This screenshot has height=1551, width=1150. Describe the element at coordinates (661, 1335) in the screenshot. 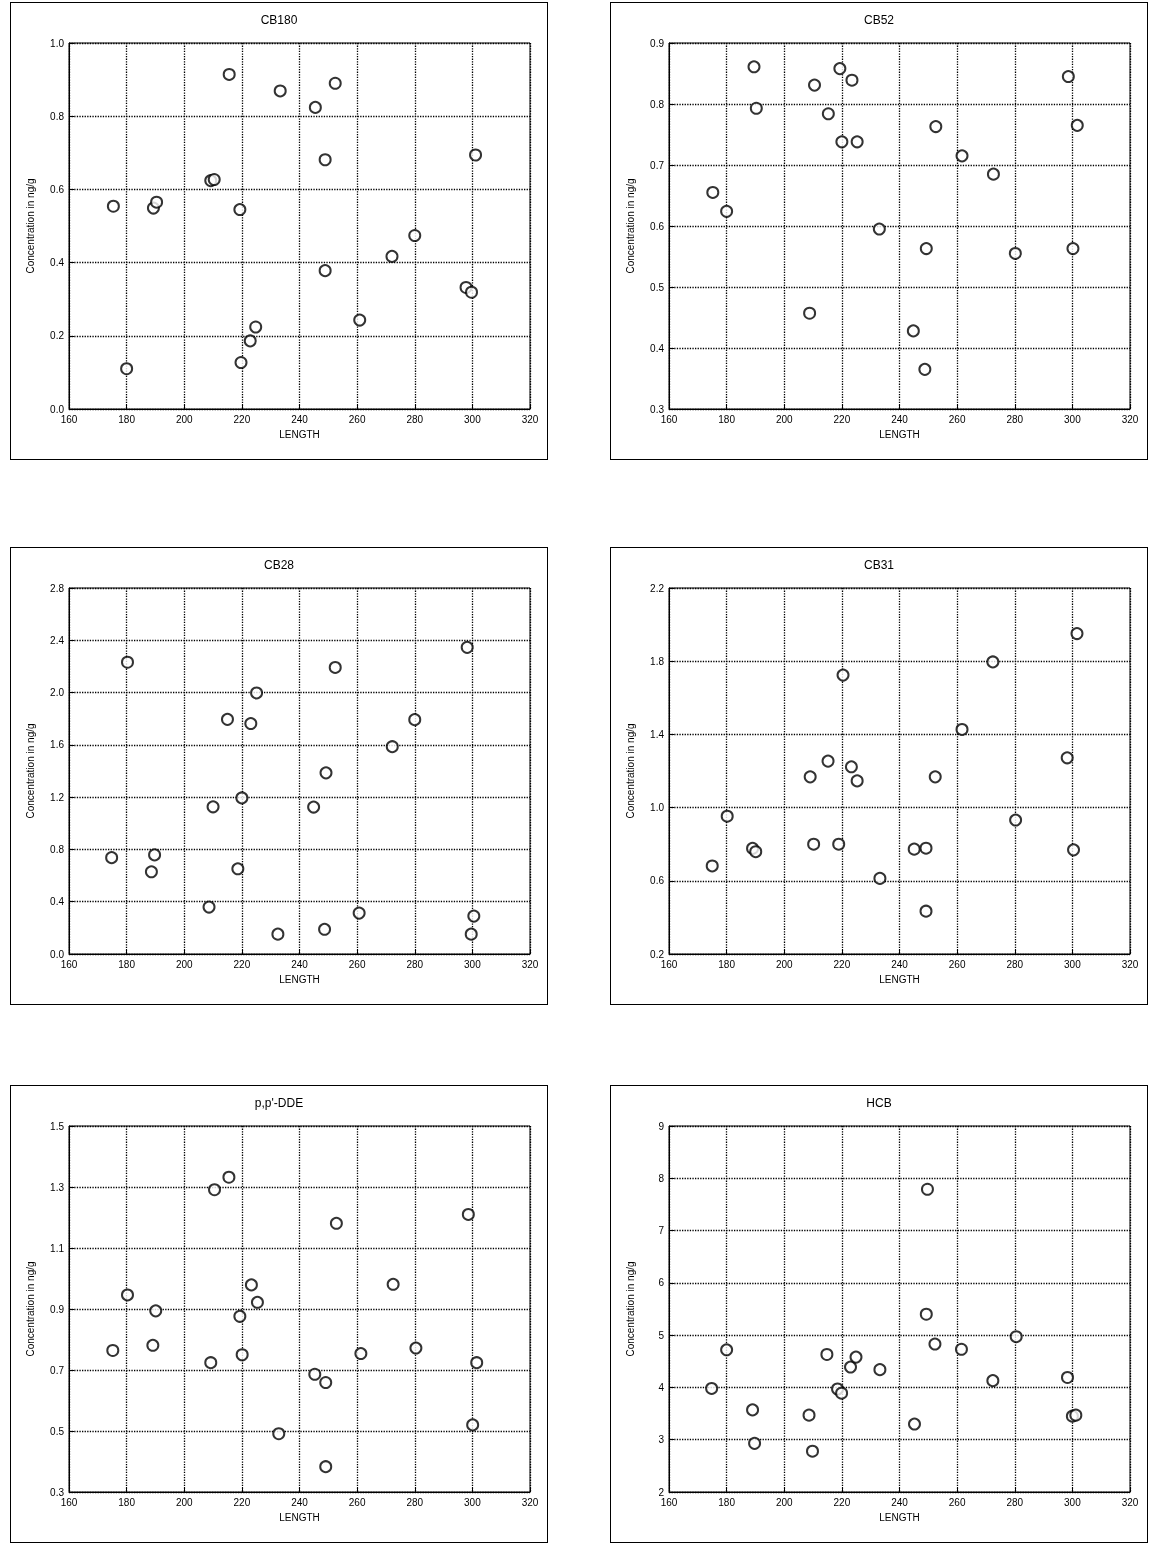

I see `y-tick-label: 5` at that location.